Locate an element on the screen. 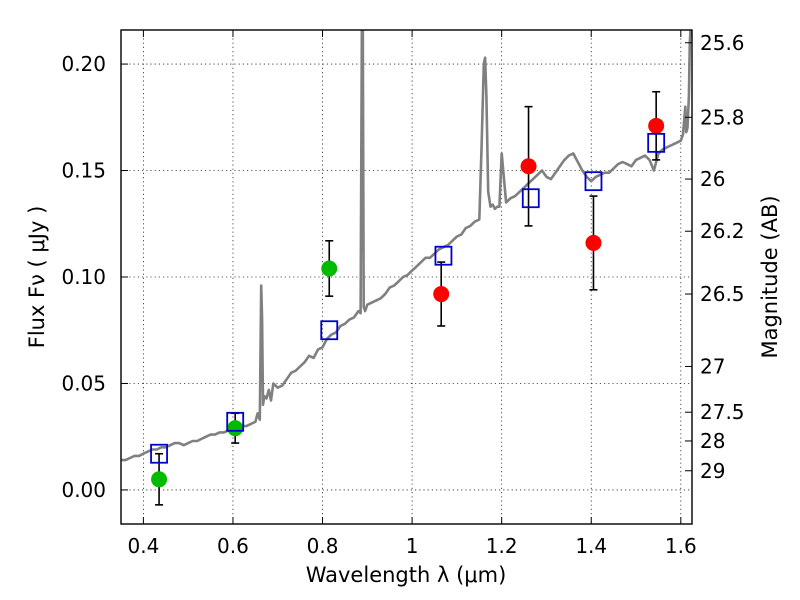 This screenshot has height=600, width=800. y-tick-label: 0.05 is located at coordinates (83, 383).